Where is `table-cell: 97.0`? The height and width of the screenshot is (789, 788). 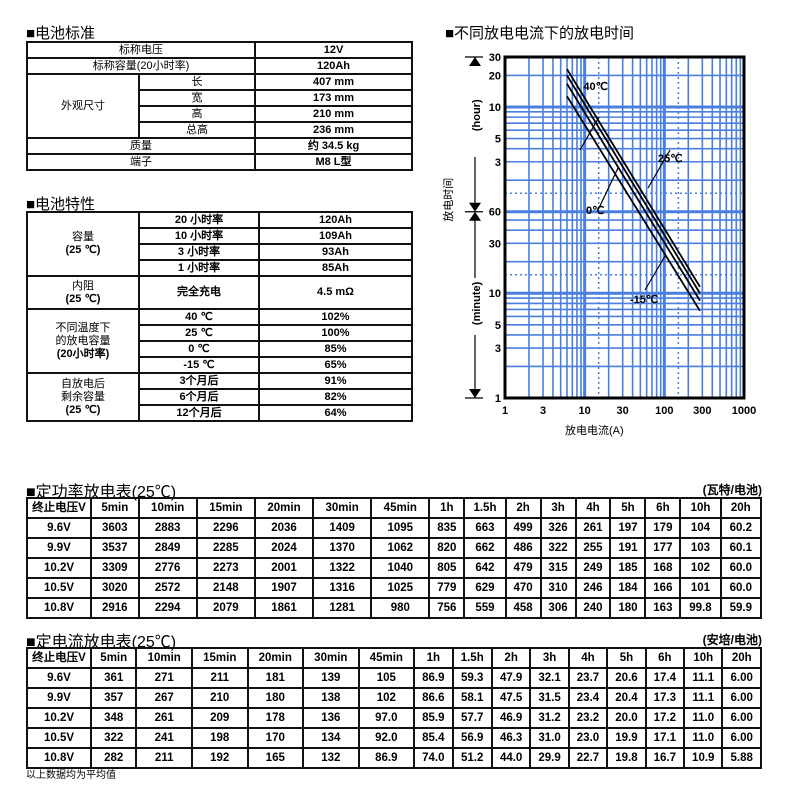
table-cell: 97.0 is located at coordinates (386, 718).